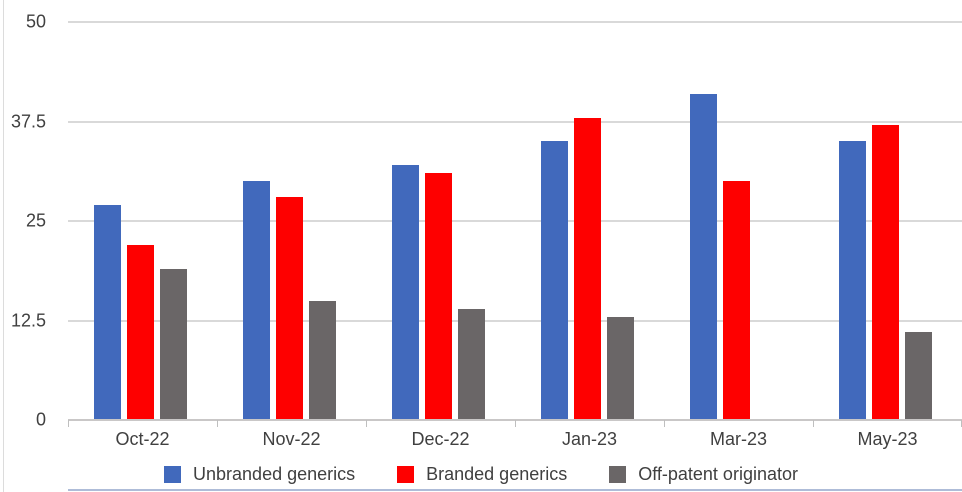 This screenshot has width=962, height=492. Describe the element at coordinates (291, 439) in the screenshot. I see `x-axis-category-label: Nov-22` at that location.